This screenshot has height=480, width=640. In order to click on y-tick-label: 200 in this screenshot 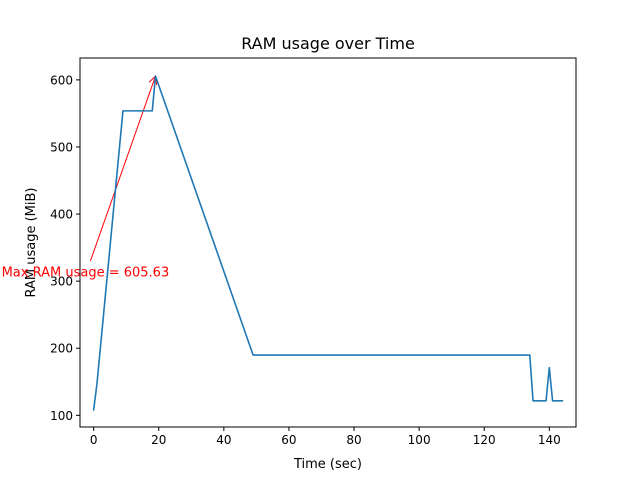, I will do `click(61, 349)`.